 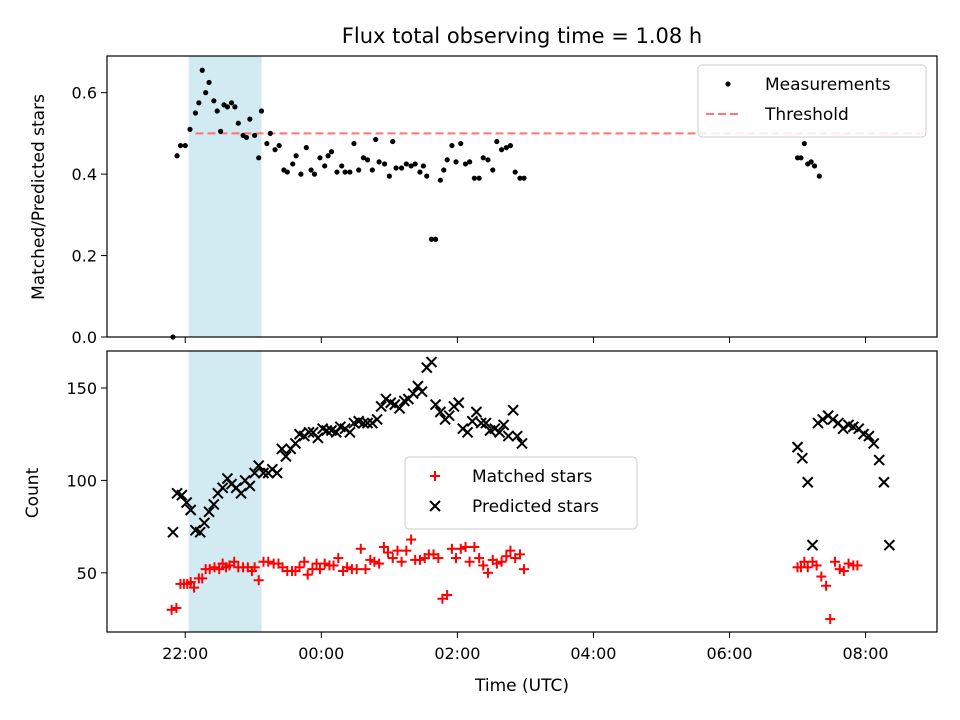 I want to click on y-tick-label: 0.4, so click(x=84, y=174).